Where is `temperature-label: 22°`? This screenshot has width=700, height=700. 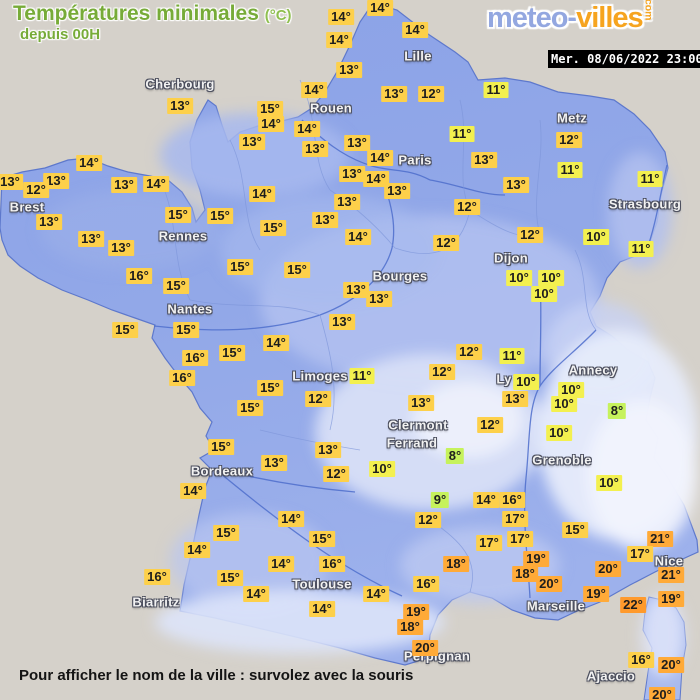
temperature-label: 22° is located at coordinates (633, 605).